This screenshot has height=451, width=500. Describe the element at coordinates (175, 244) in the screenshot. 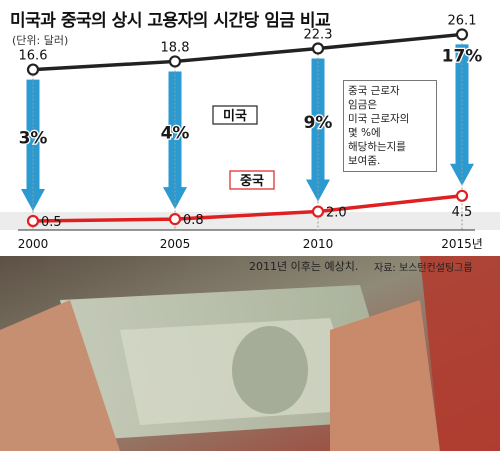

I see `x-tick-label: 2005` at that location.